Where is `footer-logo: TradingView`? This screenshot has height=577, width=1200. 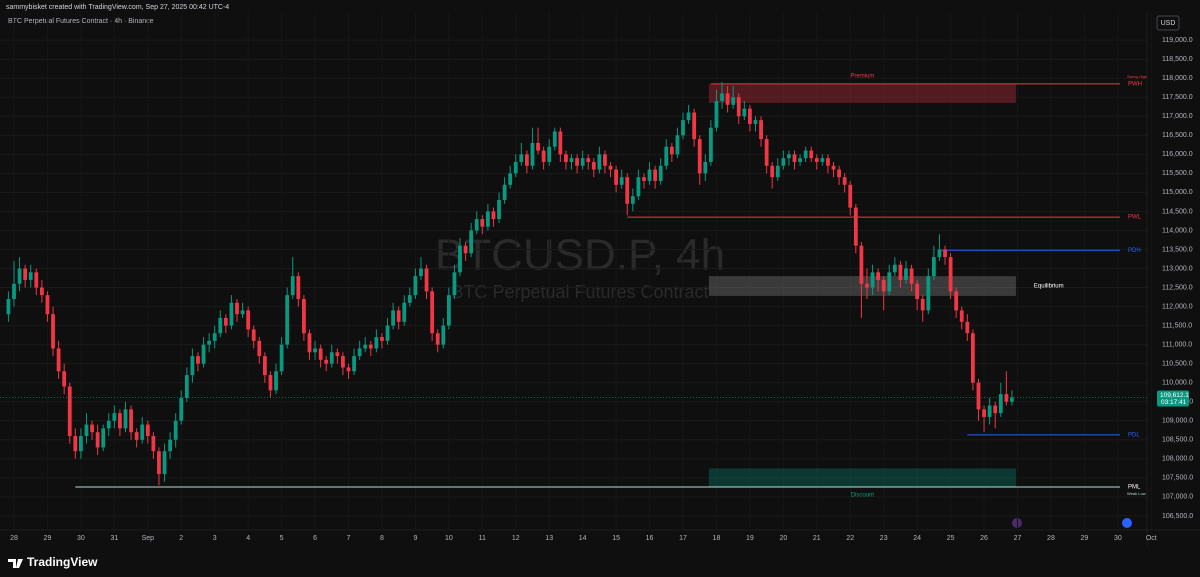
footer-logo: TradingView is located at coordinates (62, 562).